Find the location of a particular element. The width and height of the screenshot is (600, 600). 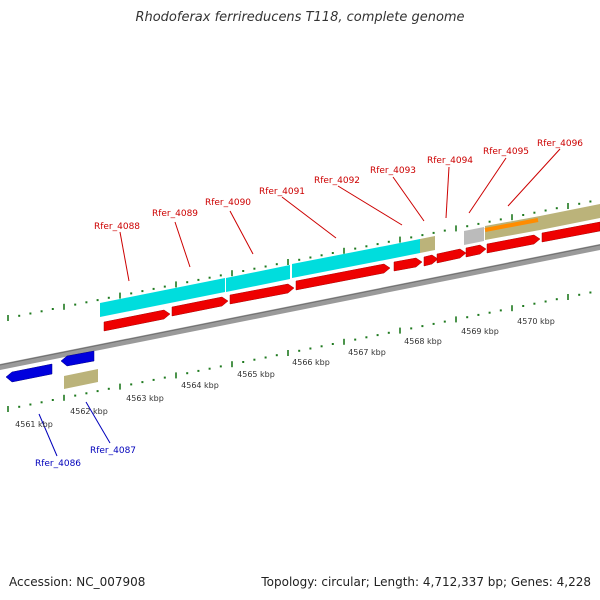

gene-label: Rfer_4089 is located at coordinates (175, 214).